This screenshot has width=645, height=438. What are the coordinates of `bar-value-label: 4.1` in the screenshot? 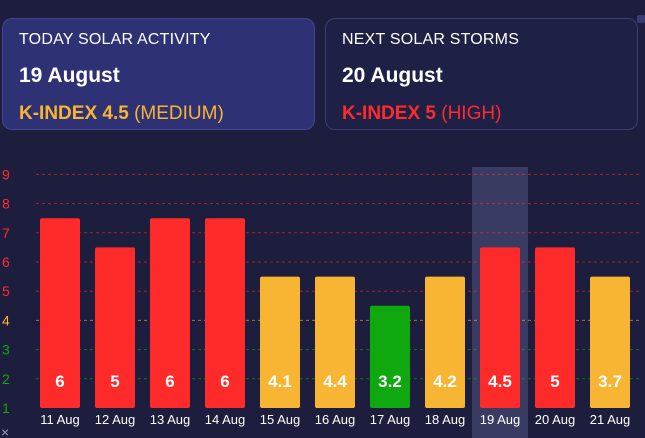 It's located at (280, 381).